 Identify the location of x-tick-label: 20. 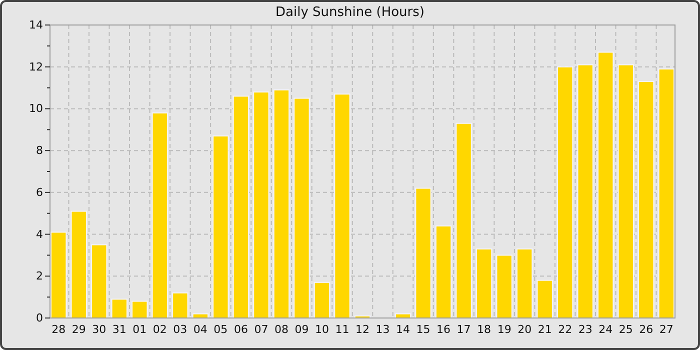
(525, 329).